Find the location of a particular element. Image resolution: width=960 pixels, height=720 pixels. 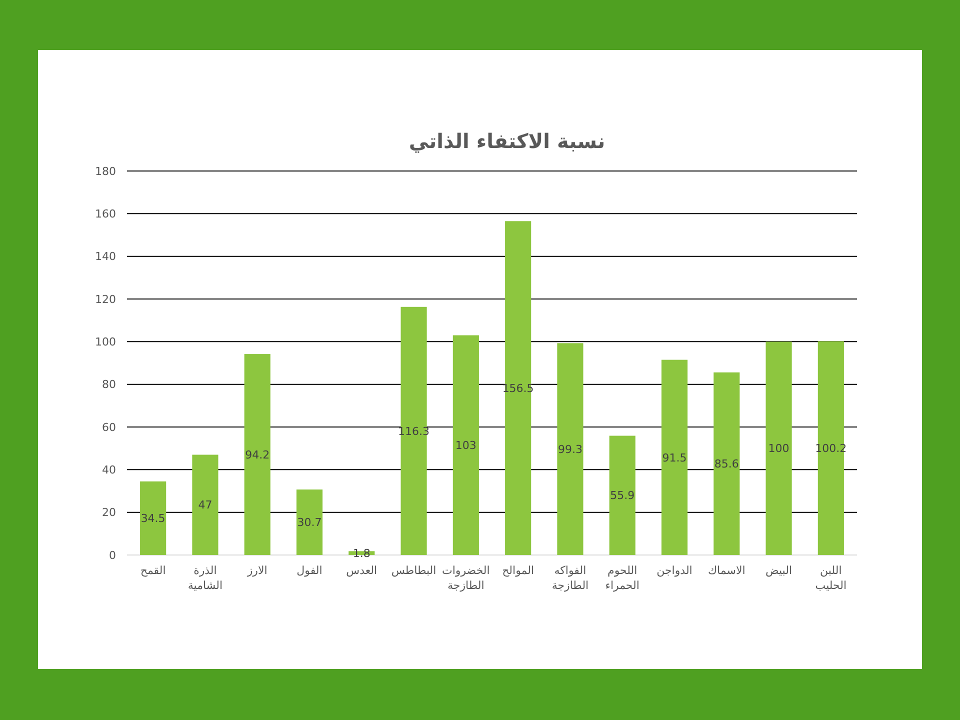

y-tick-label: 100 is located at coordinates (105, 342).